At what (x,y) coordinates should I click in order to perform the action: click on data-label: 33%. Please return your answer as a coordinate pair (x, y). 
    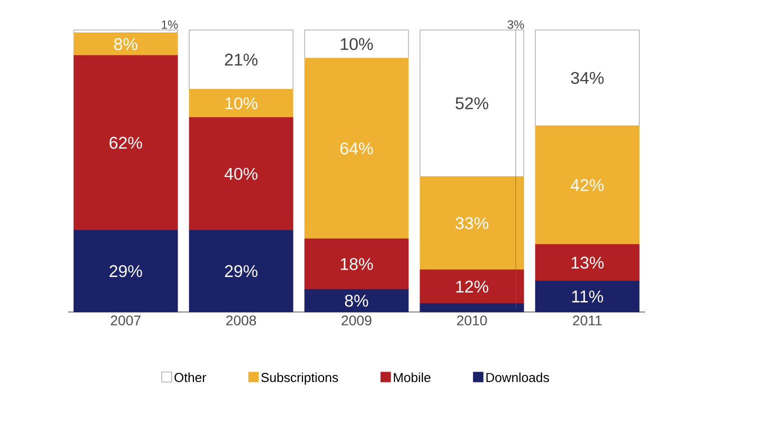
    Looking at the image, I should click on (472, 223).